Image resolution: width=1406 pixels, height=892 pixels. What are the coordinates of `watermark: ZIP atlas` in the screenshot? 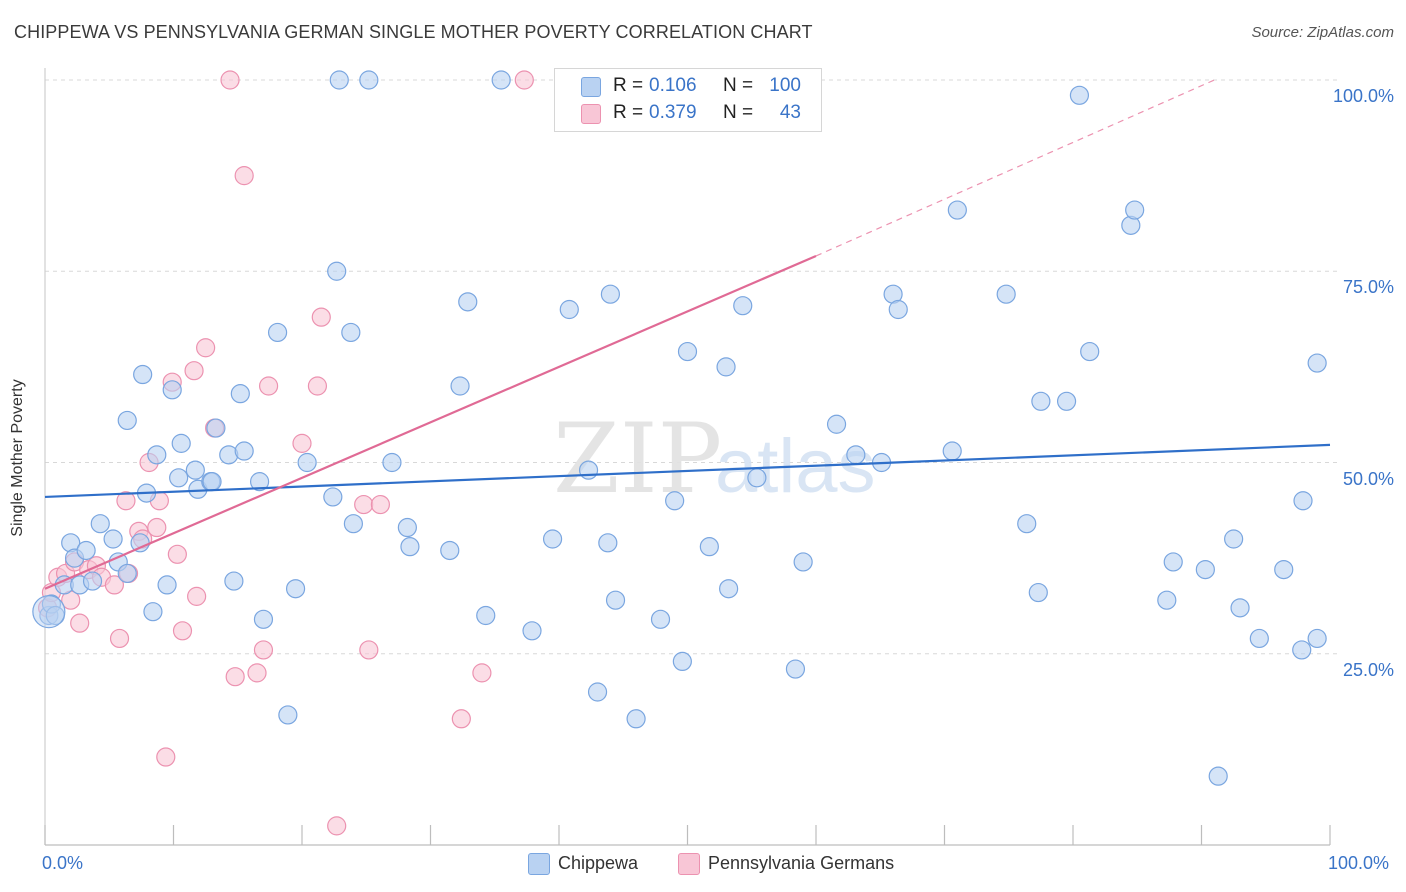 It's located at (714, 459).